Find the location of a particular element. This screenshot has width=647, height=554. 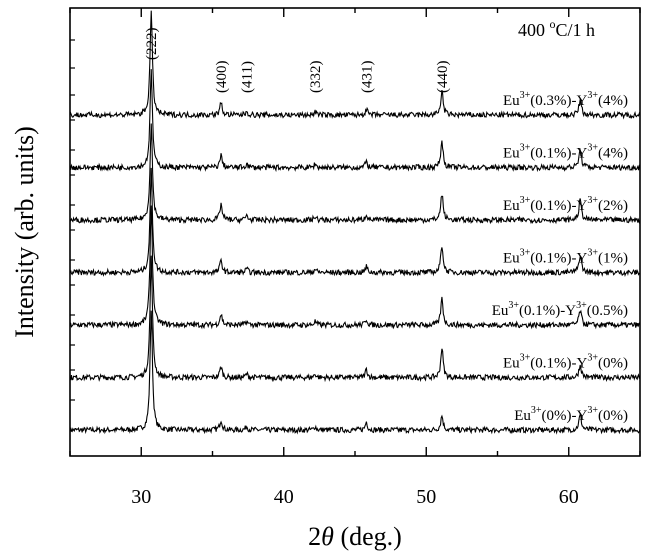

series-label: Eu3+(0.3%)-Y3+(4%) is located at coordinates (565, 99).